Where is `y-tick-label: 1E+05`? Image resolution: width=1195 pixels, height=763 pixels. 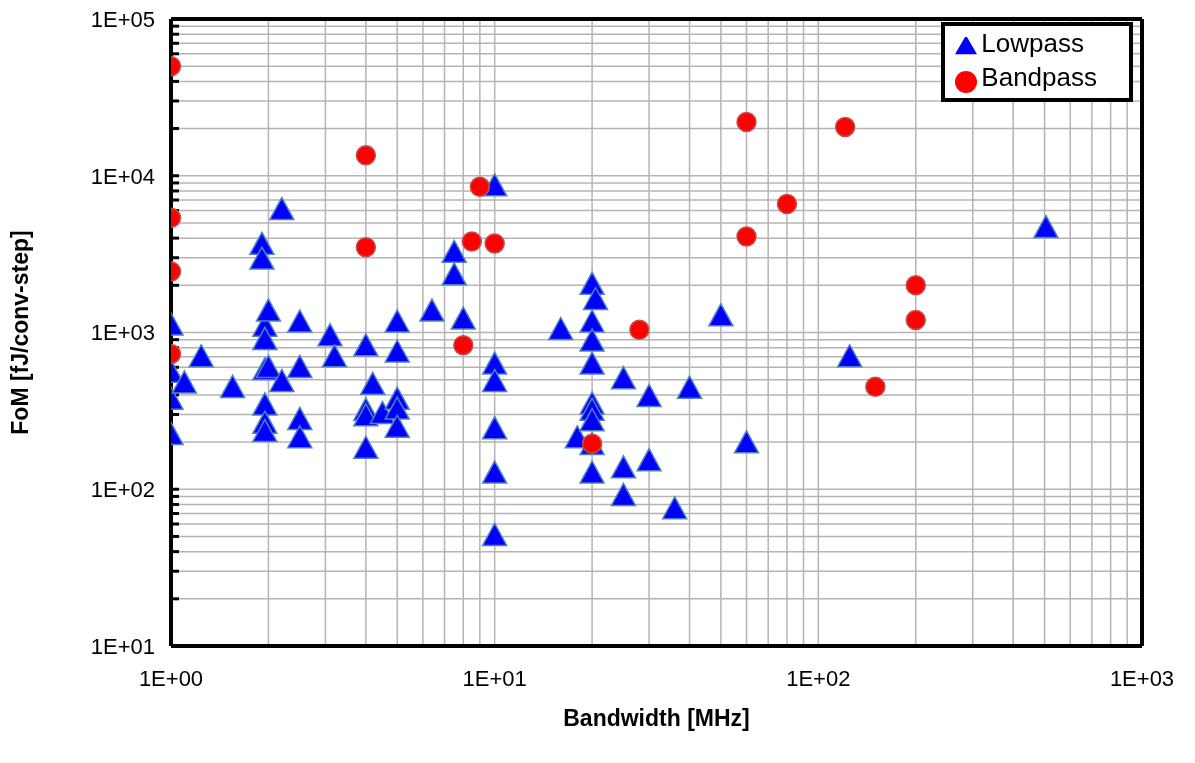
y-tick-label: 1E+05 is located at coordinates (122, 19).